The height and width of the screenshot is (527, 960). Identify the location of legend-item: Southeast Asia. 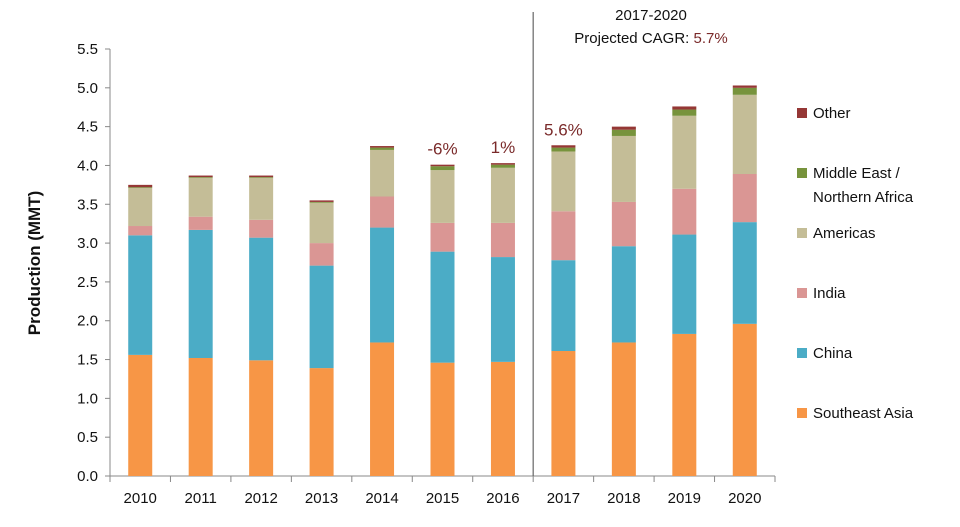
(855, 413).